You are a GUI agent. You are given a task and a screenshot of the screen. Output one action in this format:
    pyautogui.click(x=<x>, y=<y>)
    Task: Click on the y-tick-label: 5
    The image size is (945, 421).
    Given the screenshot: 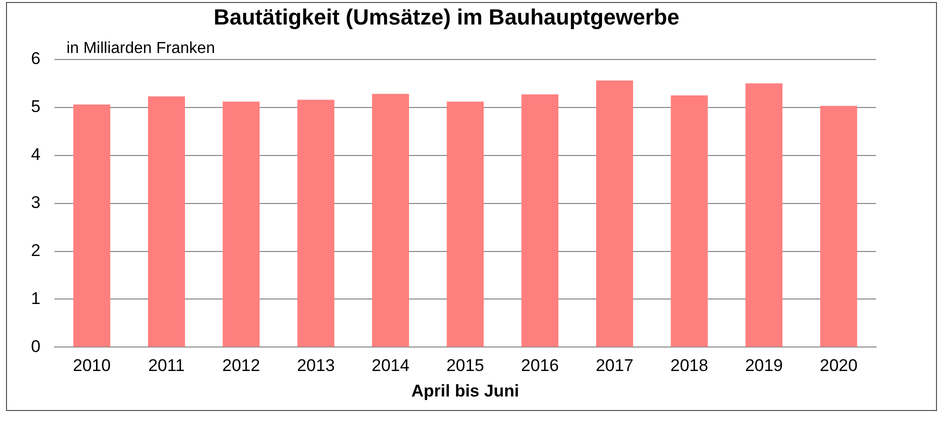 What is the action you would take?
    pyautogui.click(x=35, y=106)
    